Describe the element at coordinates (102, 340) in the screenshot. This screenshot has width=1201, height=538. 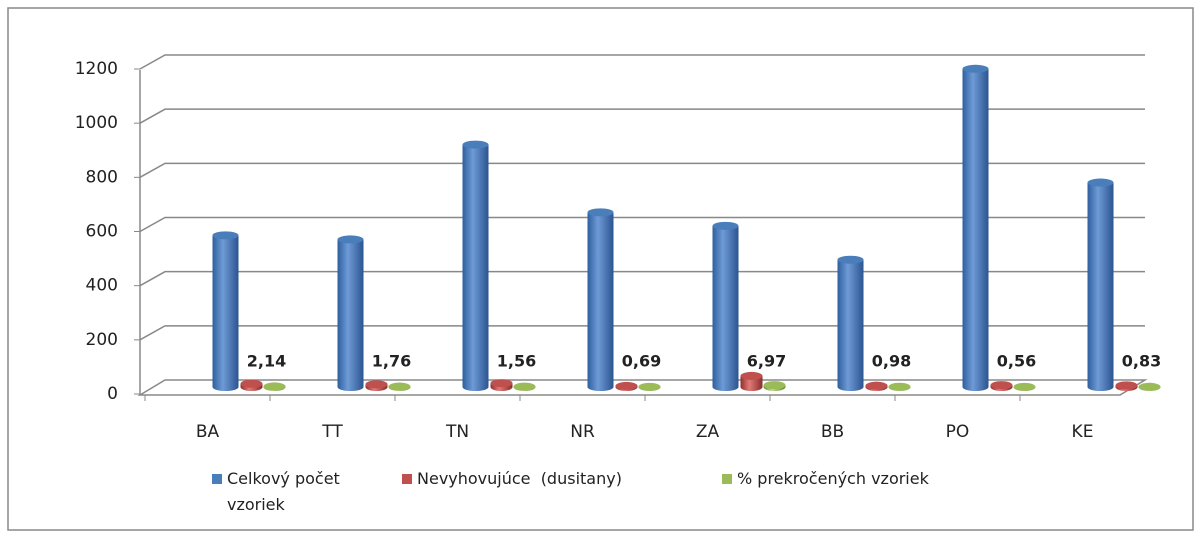
I see `y-tick-label: 200` at that location.